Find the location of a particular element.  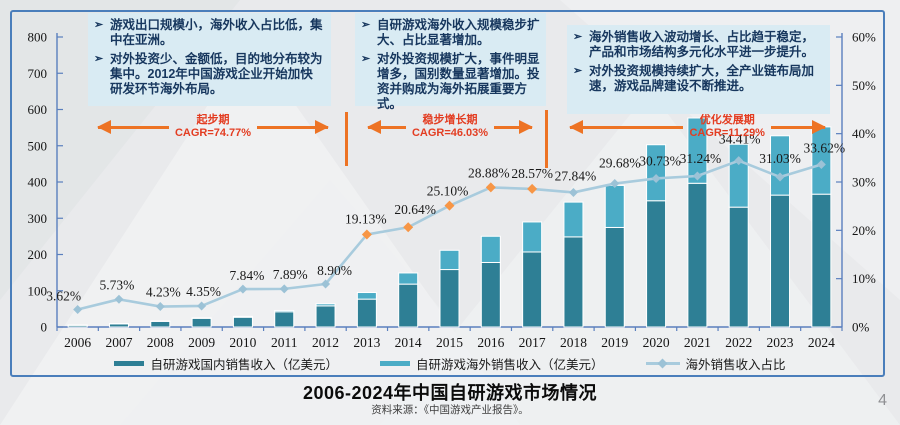

x-axis-year-label: 2014 is located at coordinates (408, 342).